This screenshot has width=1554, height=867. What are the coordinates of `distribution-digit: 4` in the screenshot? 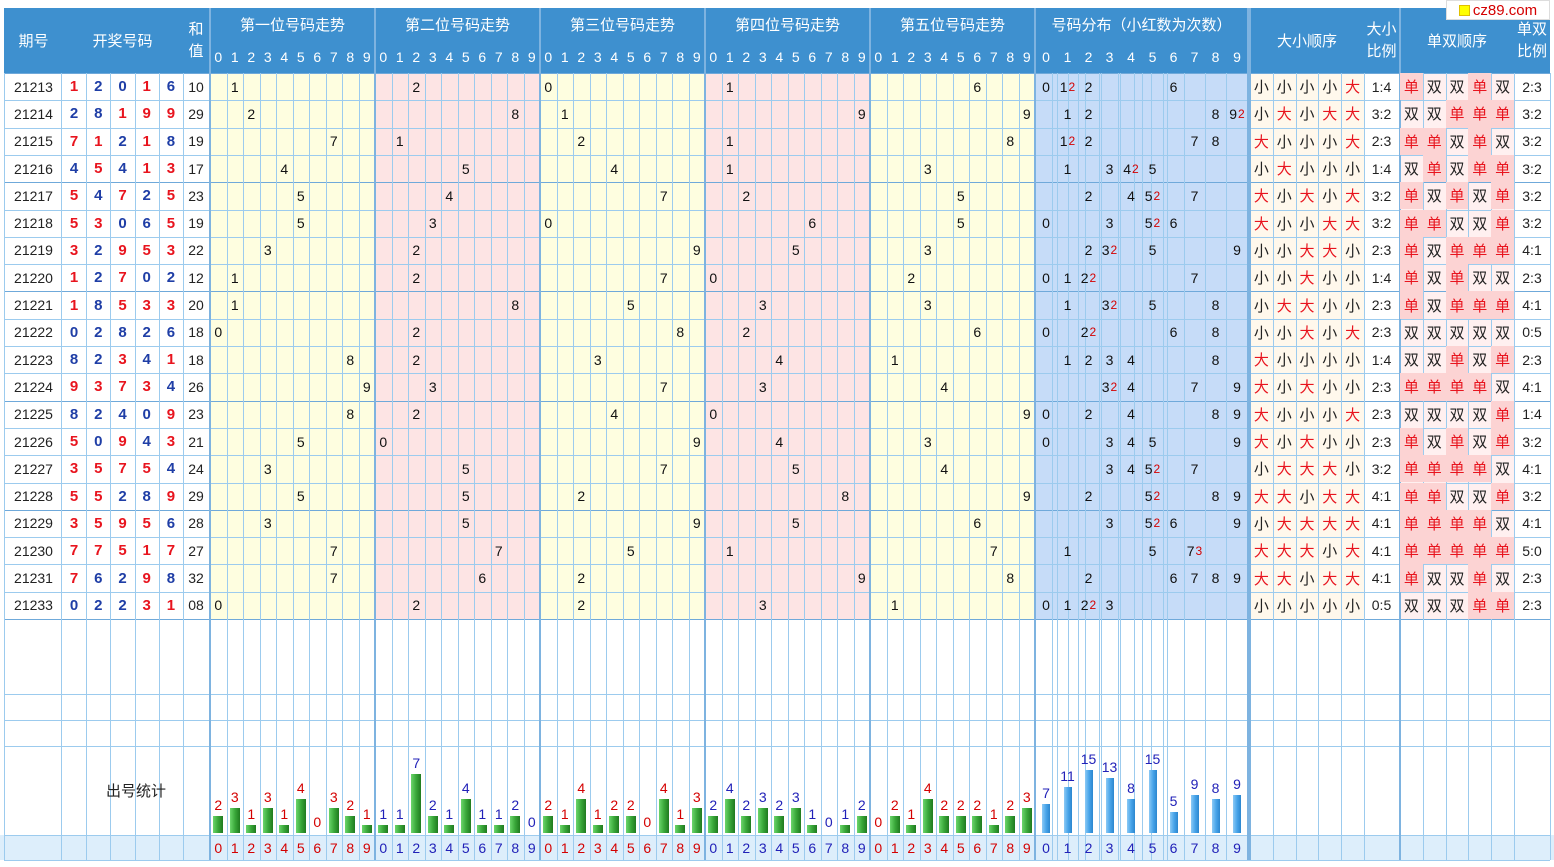 It's located at (1131, 386).